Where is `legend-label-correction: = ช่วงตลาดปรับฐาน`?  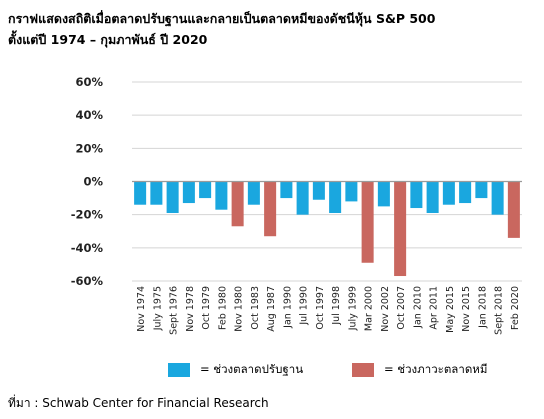
legend-label-correction: = ช่วงตลาดปรับฐาน is located at coordinates (252, 369).